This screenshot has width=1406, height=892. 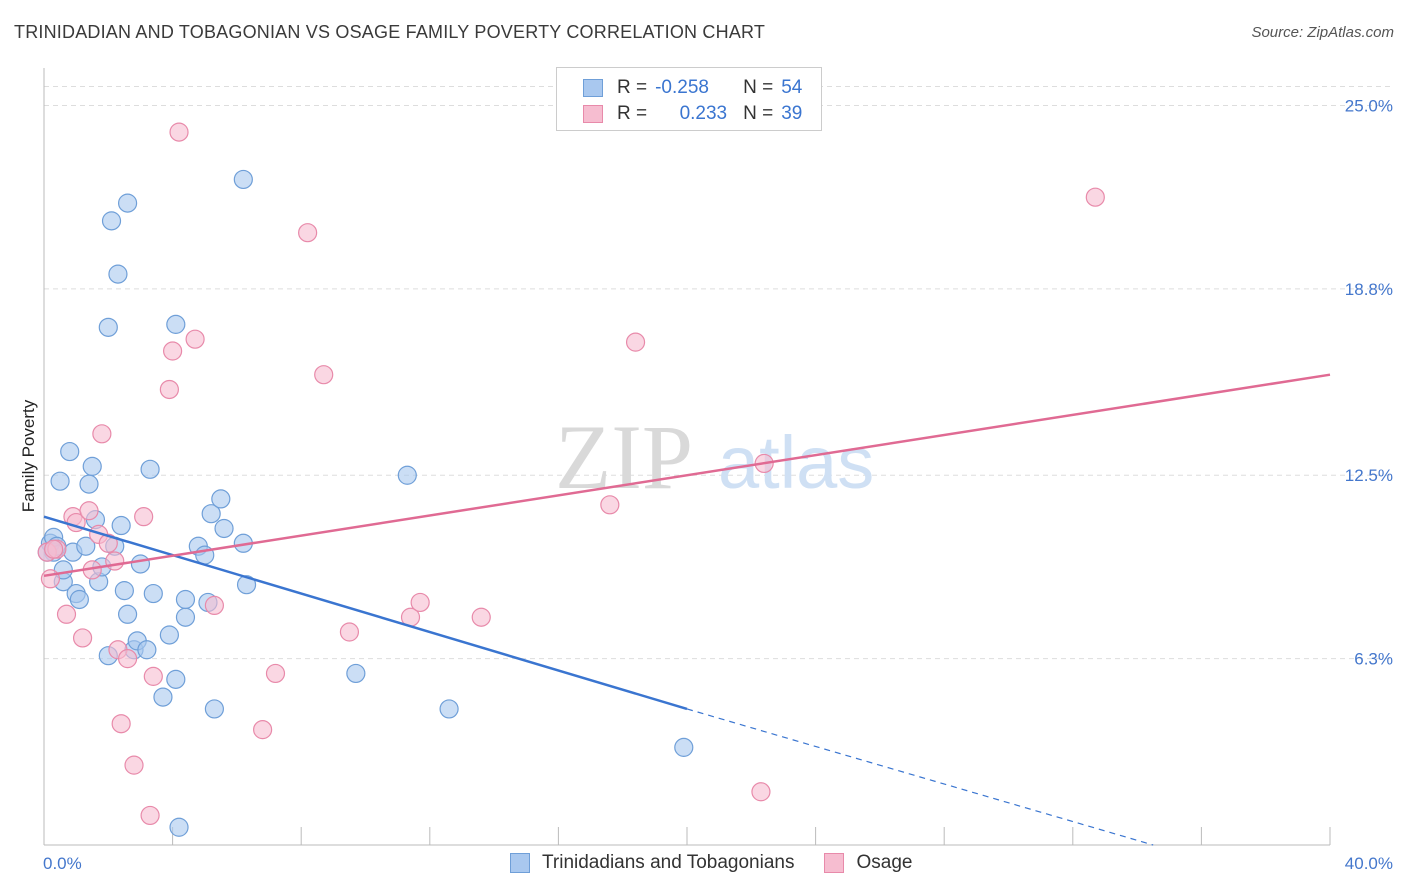 I want to click on y-tick-label: 12.5%, so click(x=1369, y=475).